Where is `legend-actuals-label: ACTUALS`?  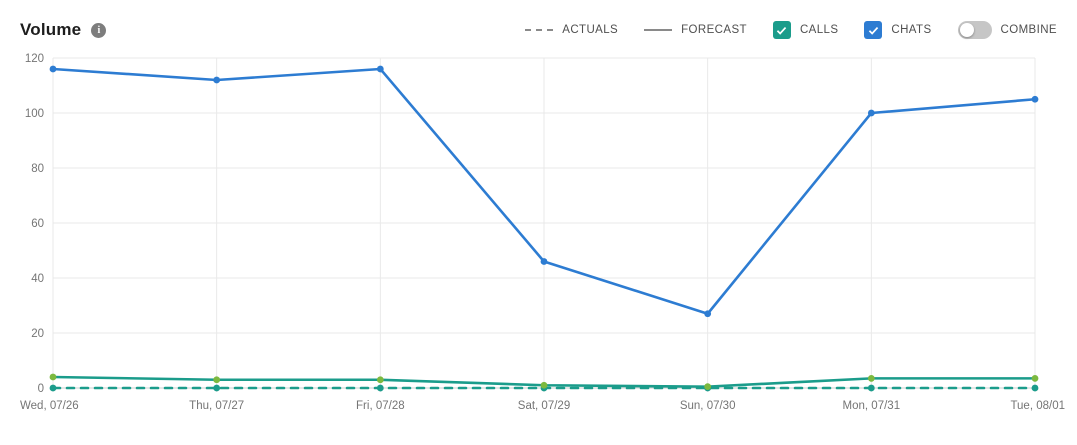
legend-actuals-label: ACTUALS is located at coordinates (590, 30).